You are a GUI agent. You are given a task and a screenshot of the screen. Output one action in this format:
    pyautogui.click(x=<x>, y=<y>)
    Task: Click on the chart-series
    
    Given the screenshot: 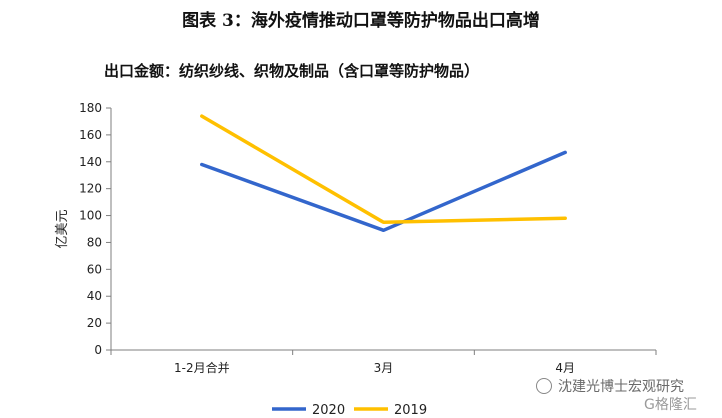 What is the action you would take?
    pyautogui.click(x=383, y=173)
    